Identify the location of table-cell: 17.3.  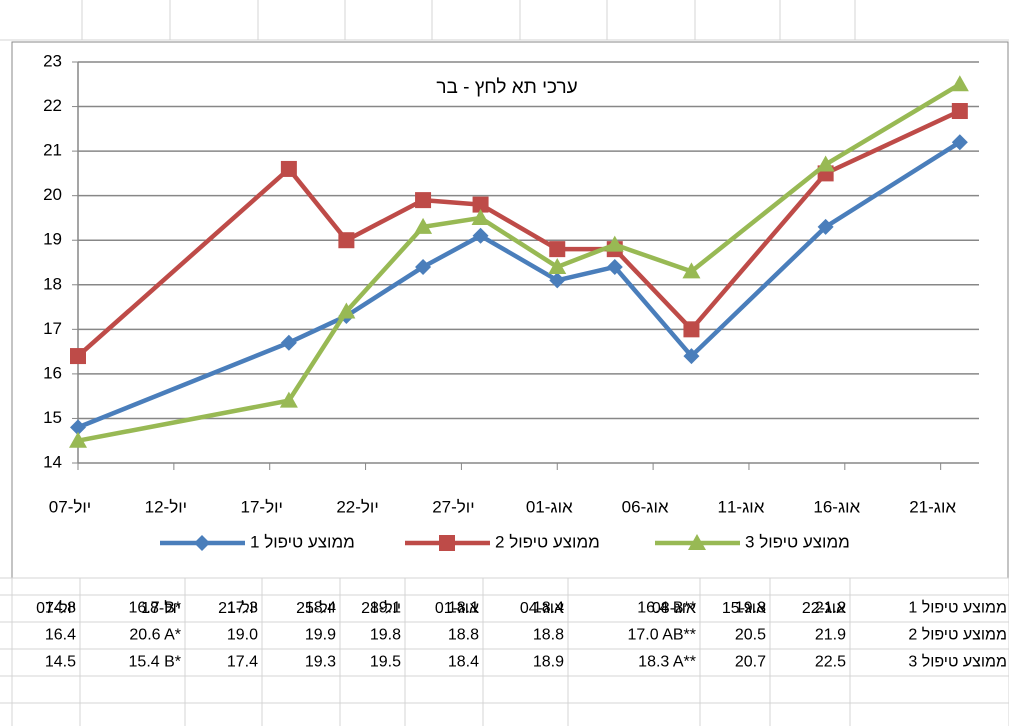
(242, 608).